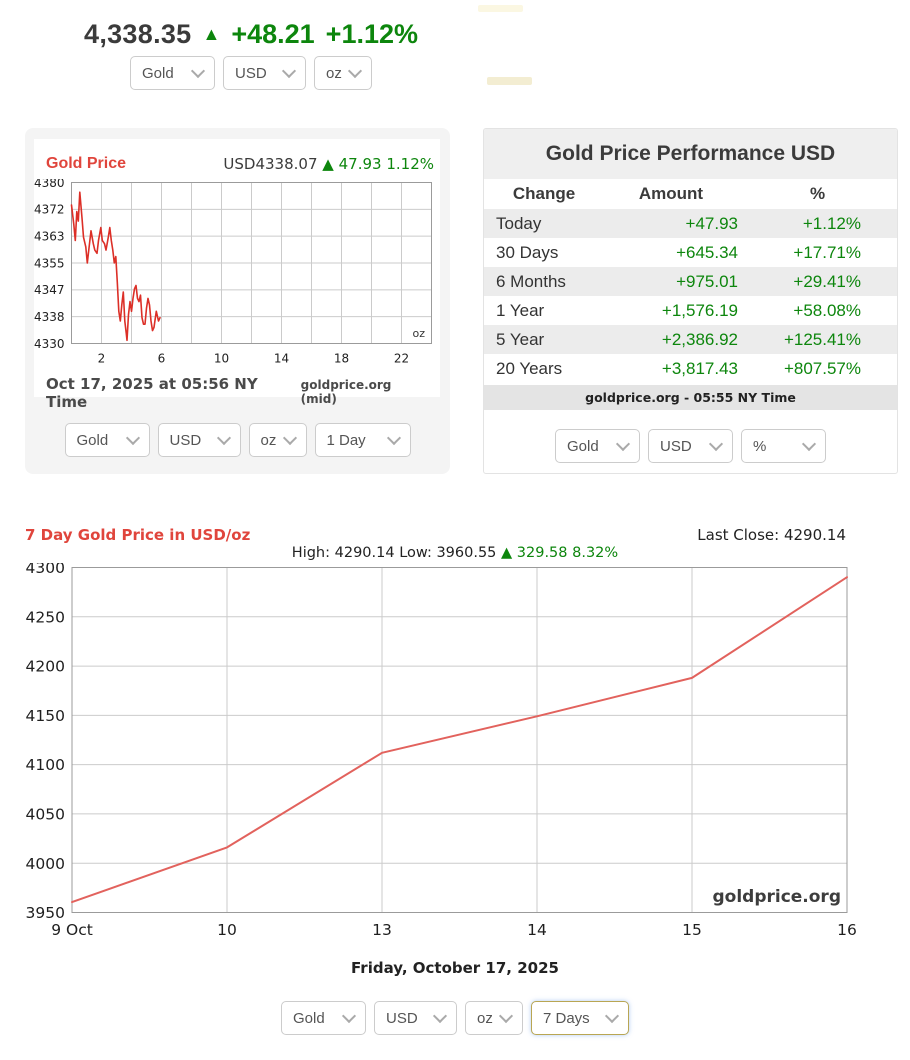  What do you see at coordinates (418, 333) in the screenshot?
I see `svg-text: oz` at bounding box center [418, 333].